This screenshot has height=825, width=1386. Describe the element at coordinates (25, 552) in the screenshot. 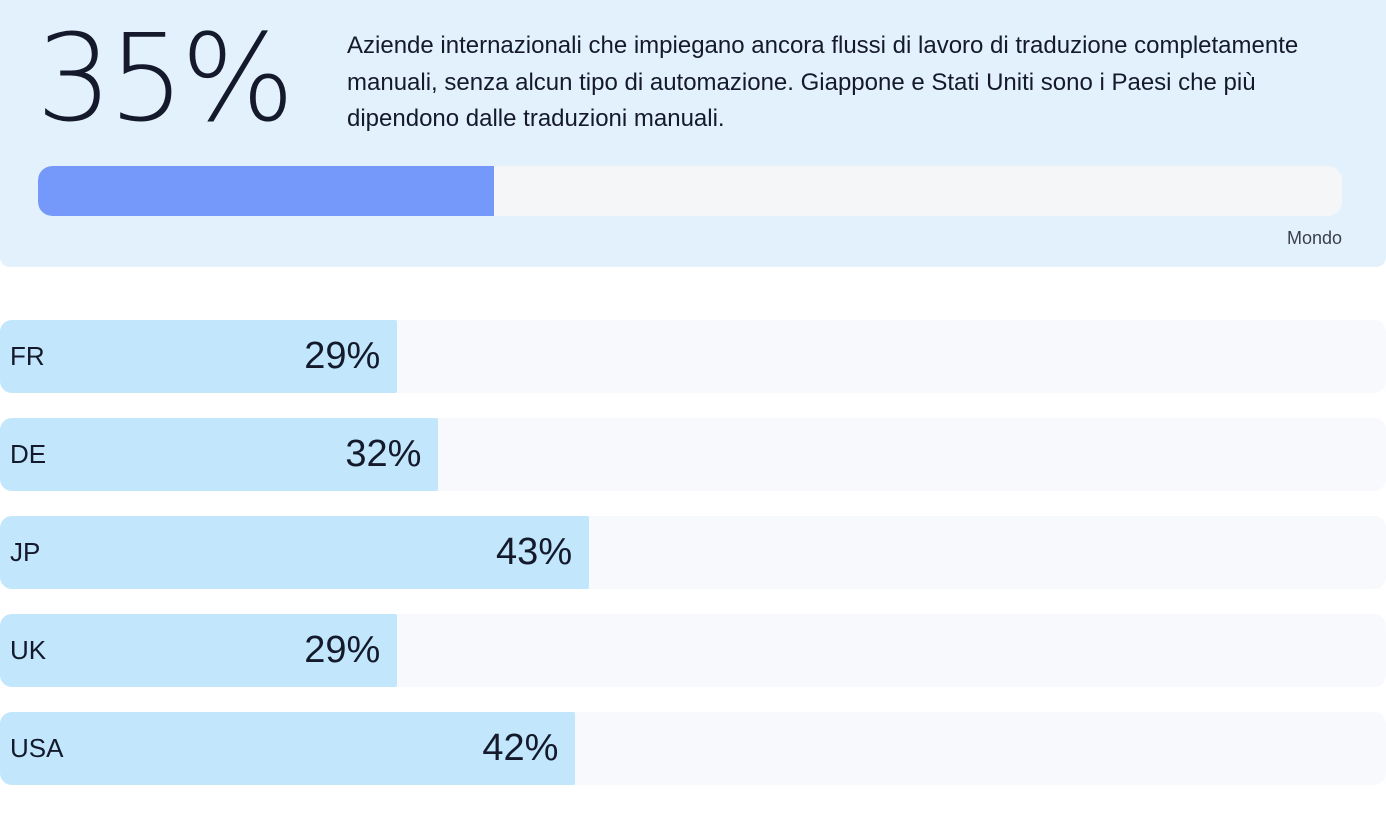

I see `country-label: JP` at that location.